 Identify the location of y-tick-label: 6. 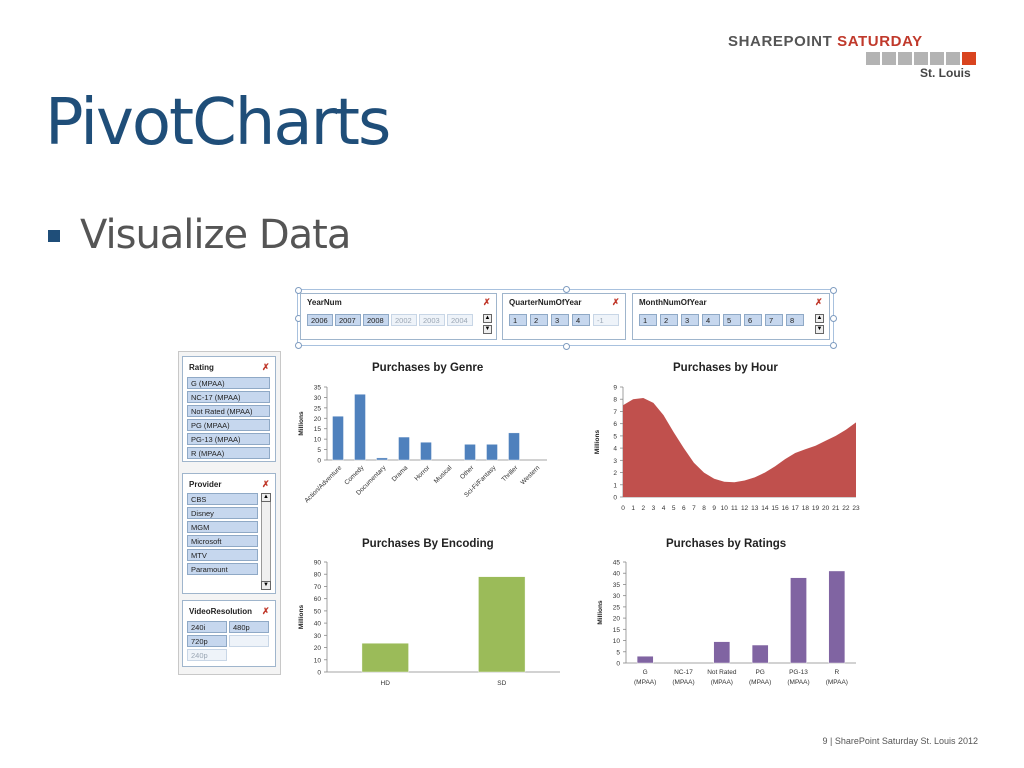
(615, 424).